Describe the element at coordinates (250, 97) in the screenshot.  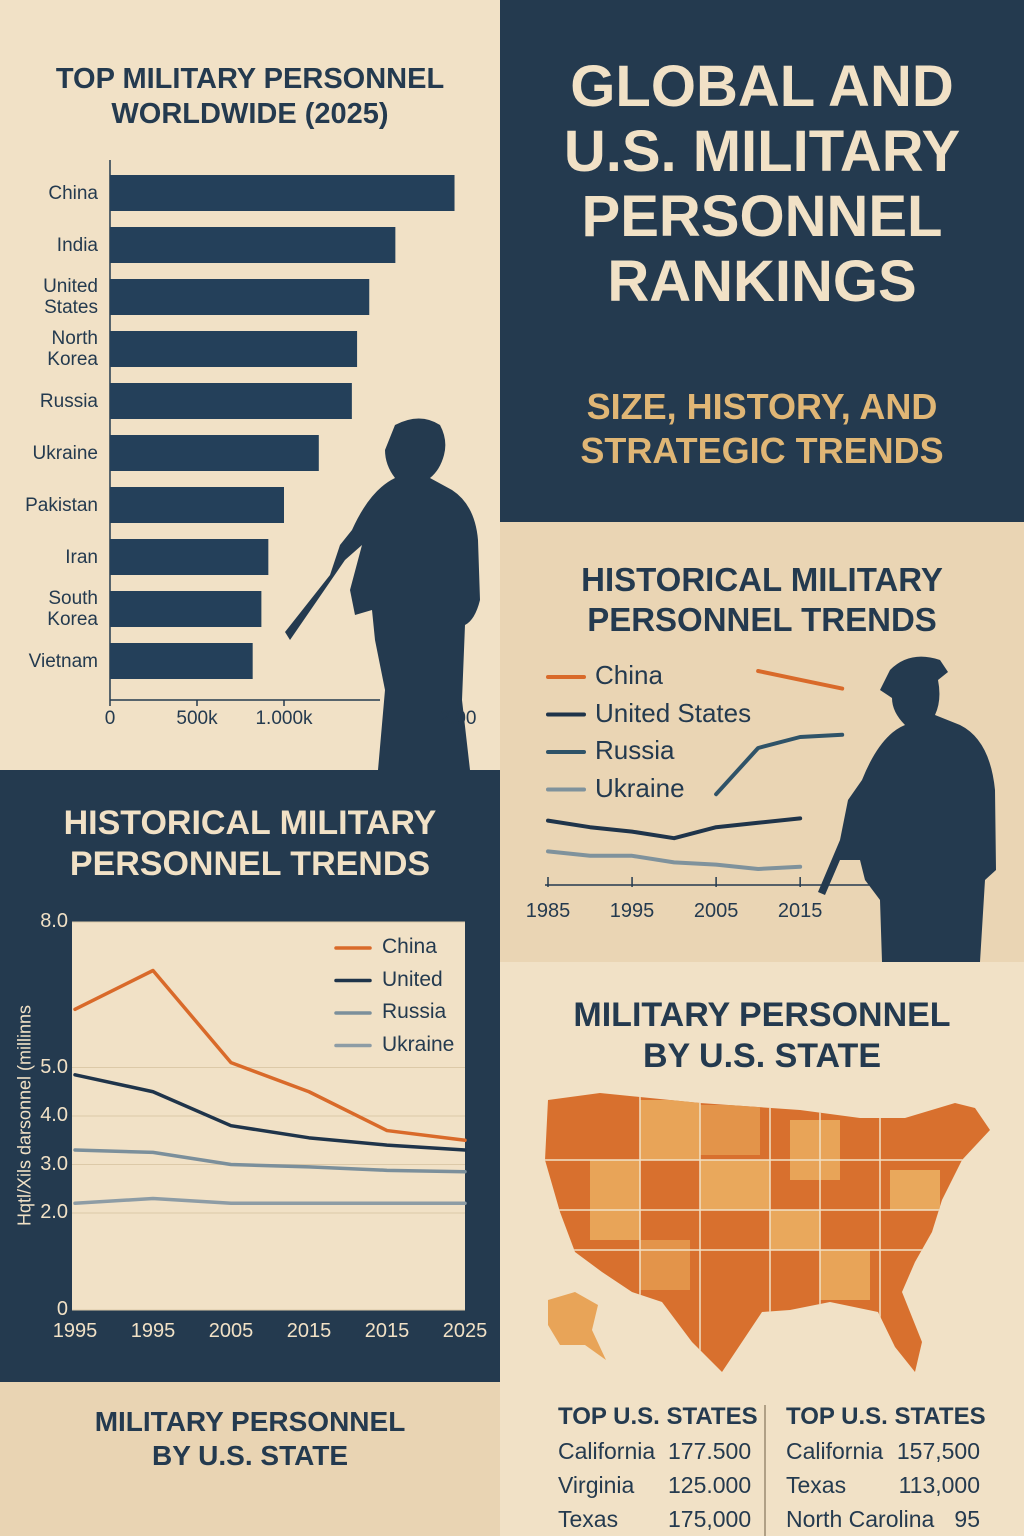
I see `bar-title: TOP MILITARY PERSONNEL WORLDWIDE (2025)` at that location.